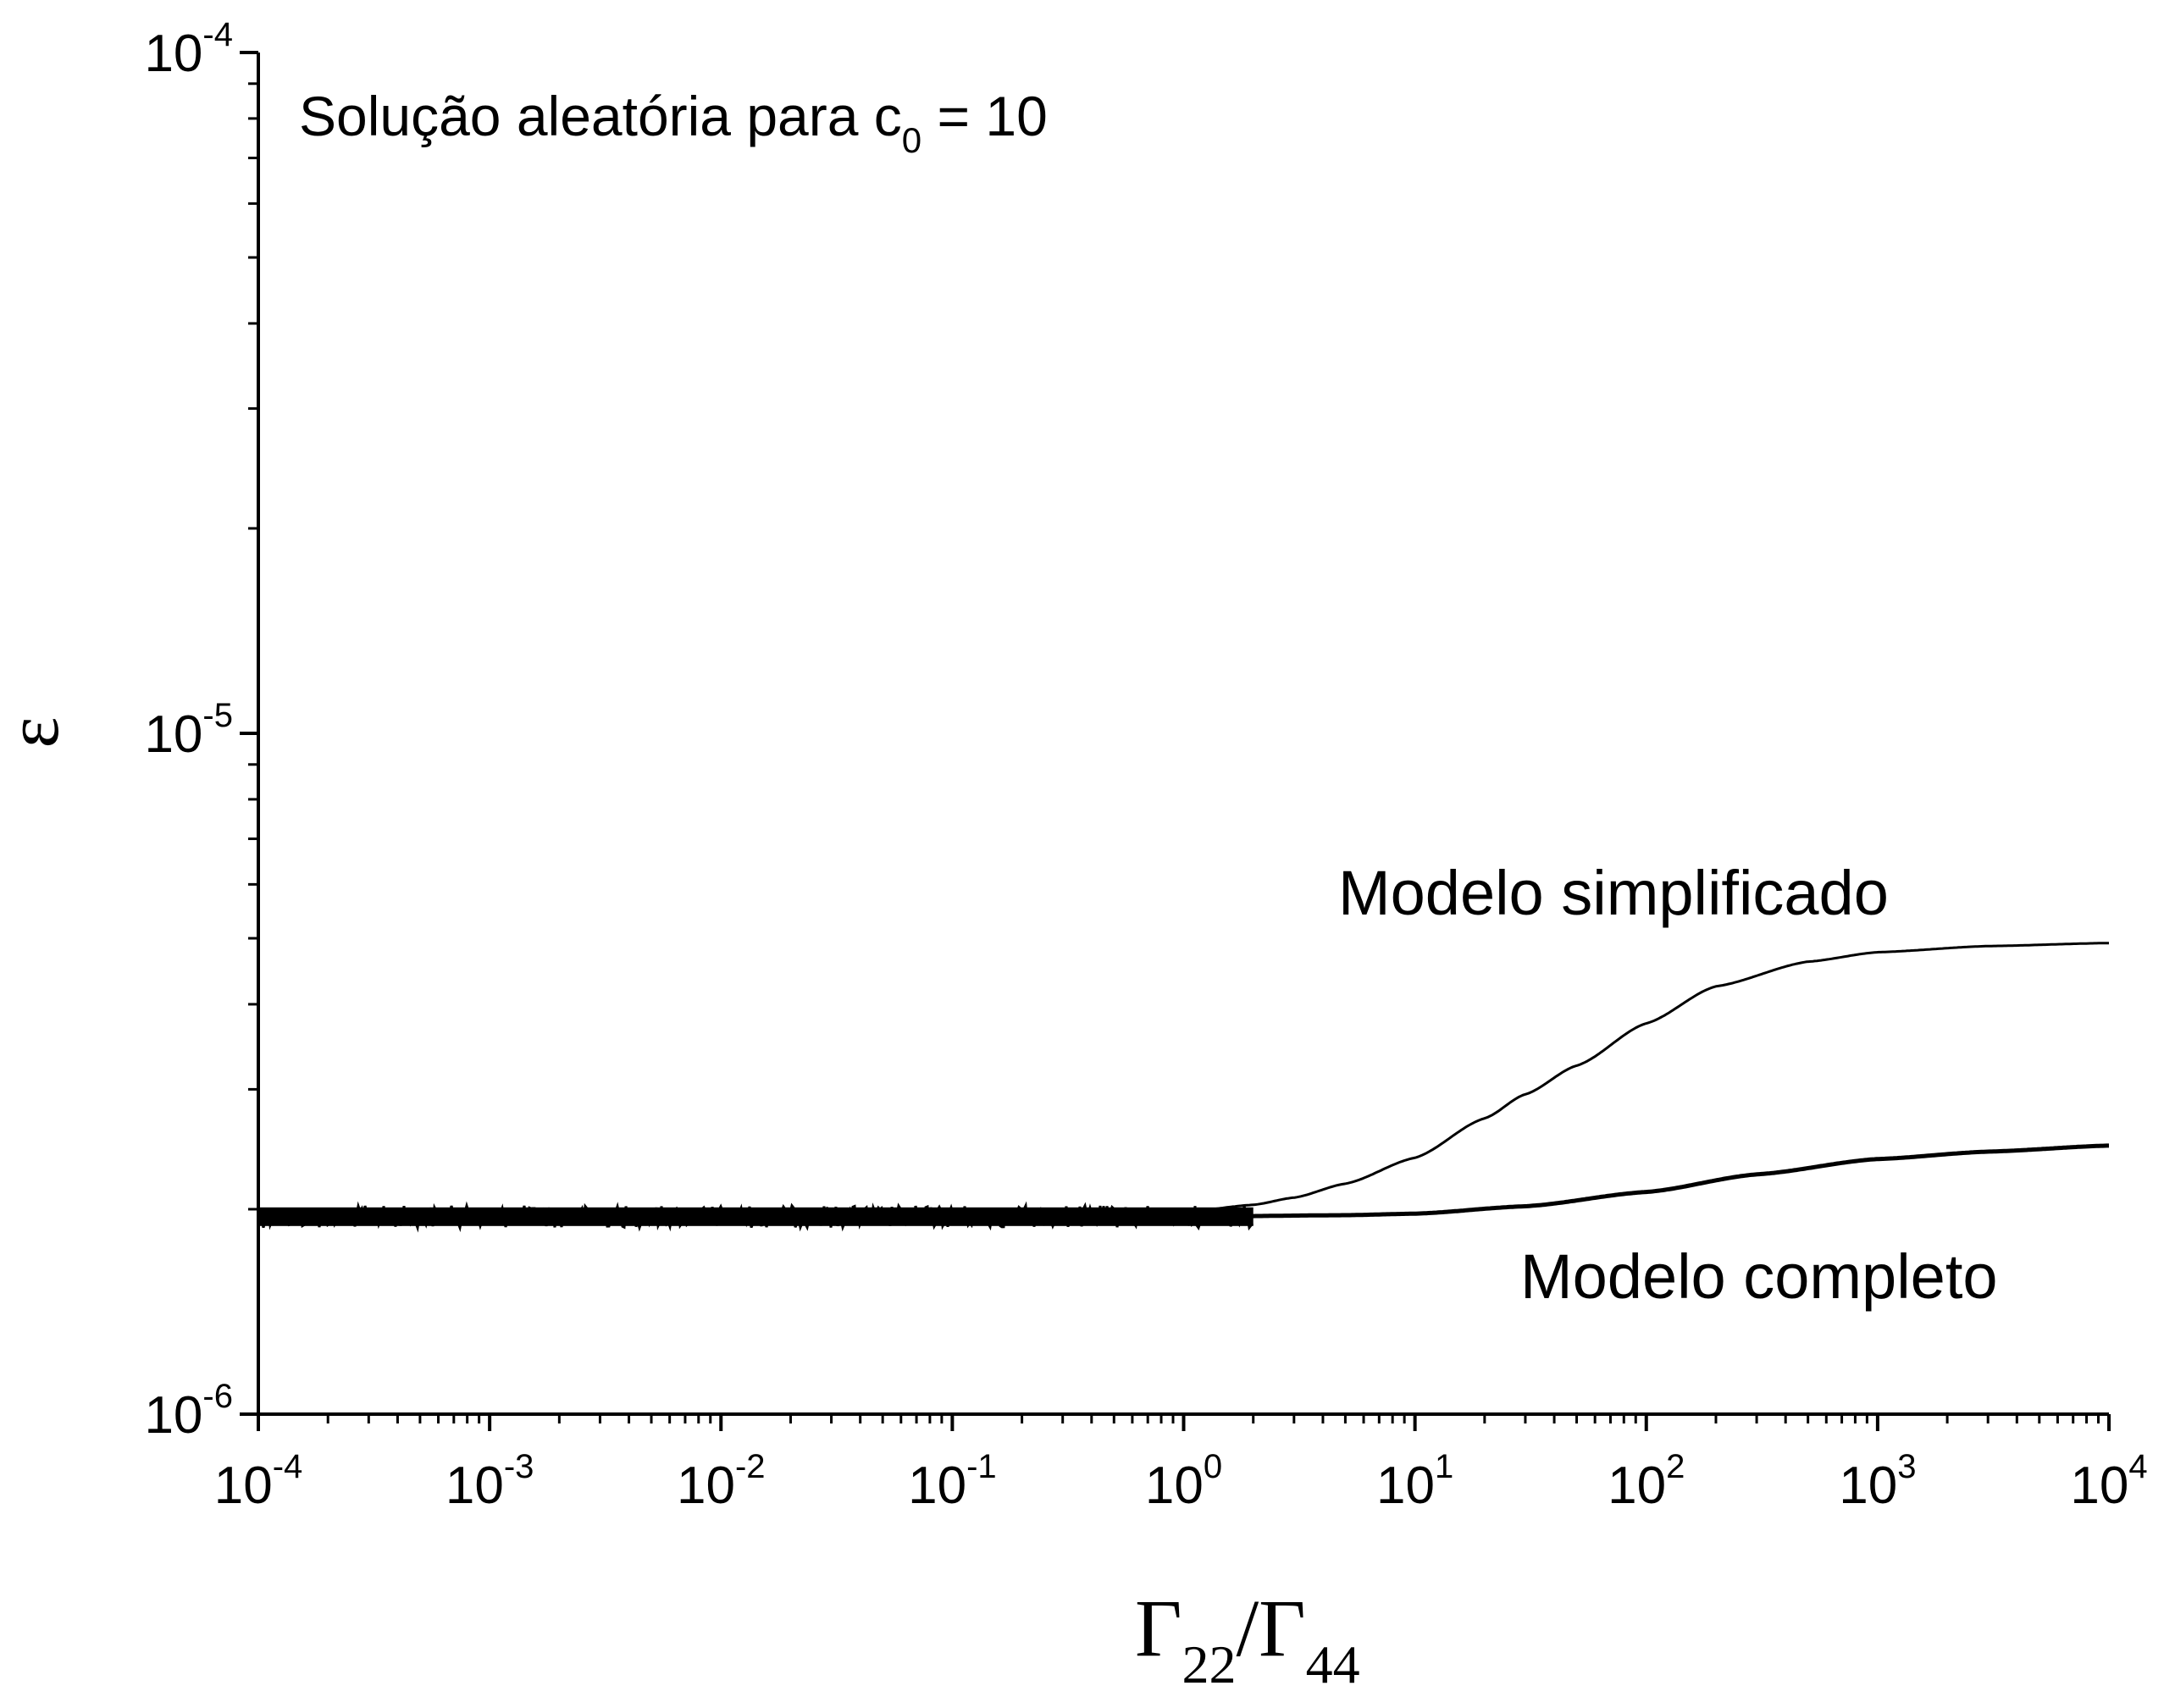  I want to click on x-tick-label: 10⁻¹, so click(952, 1481).